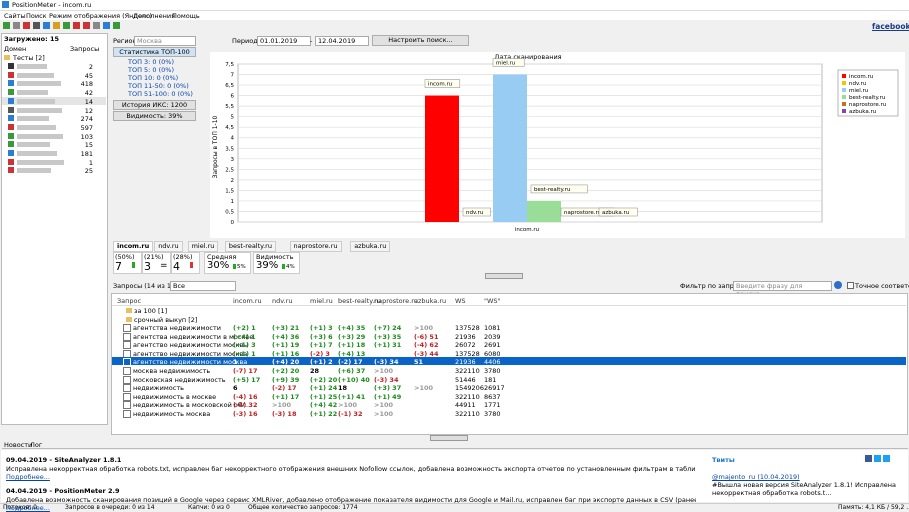 This screenshot has width=909, height=512. What do you see at coordinates (88, 93) in the screenshot?
I see `query-count: 42` at bounding box center [88, 93].